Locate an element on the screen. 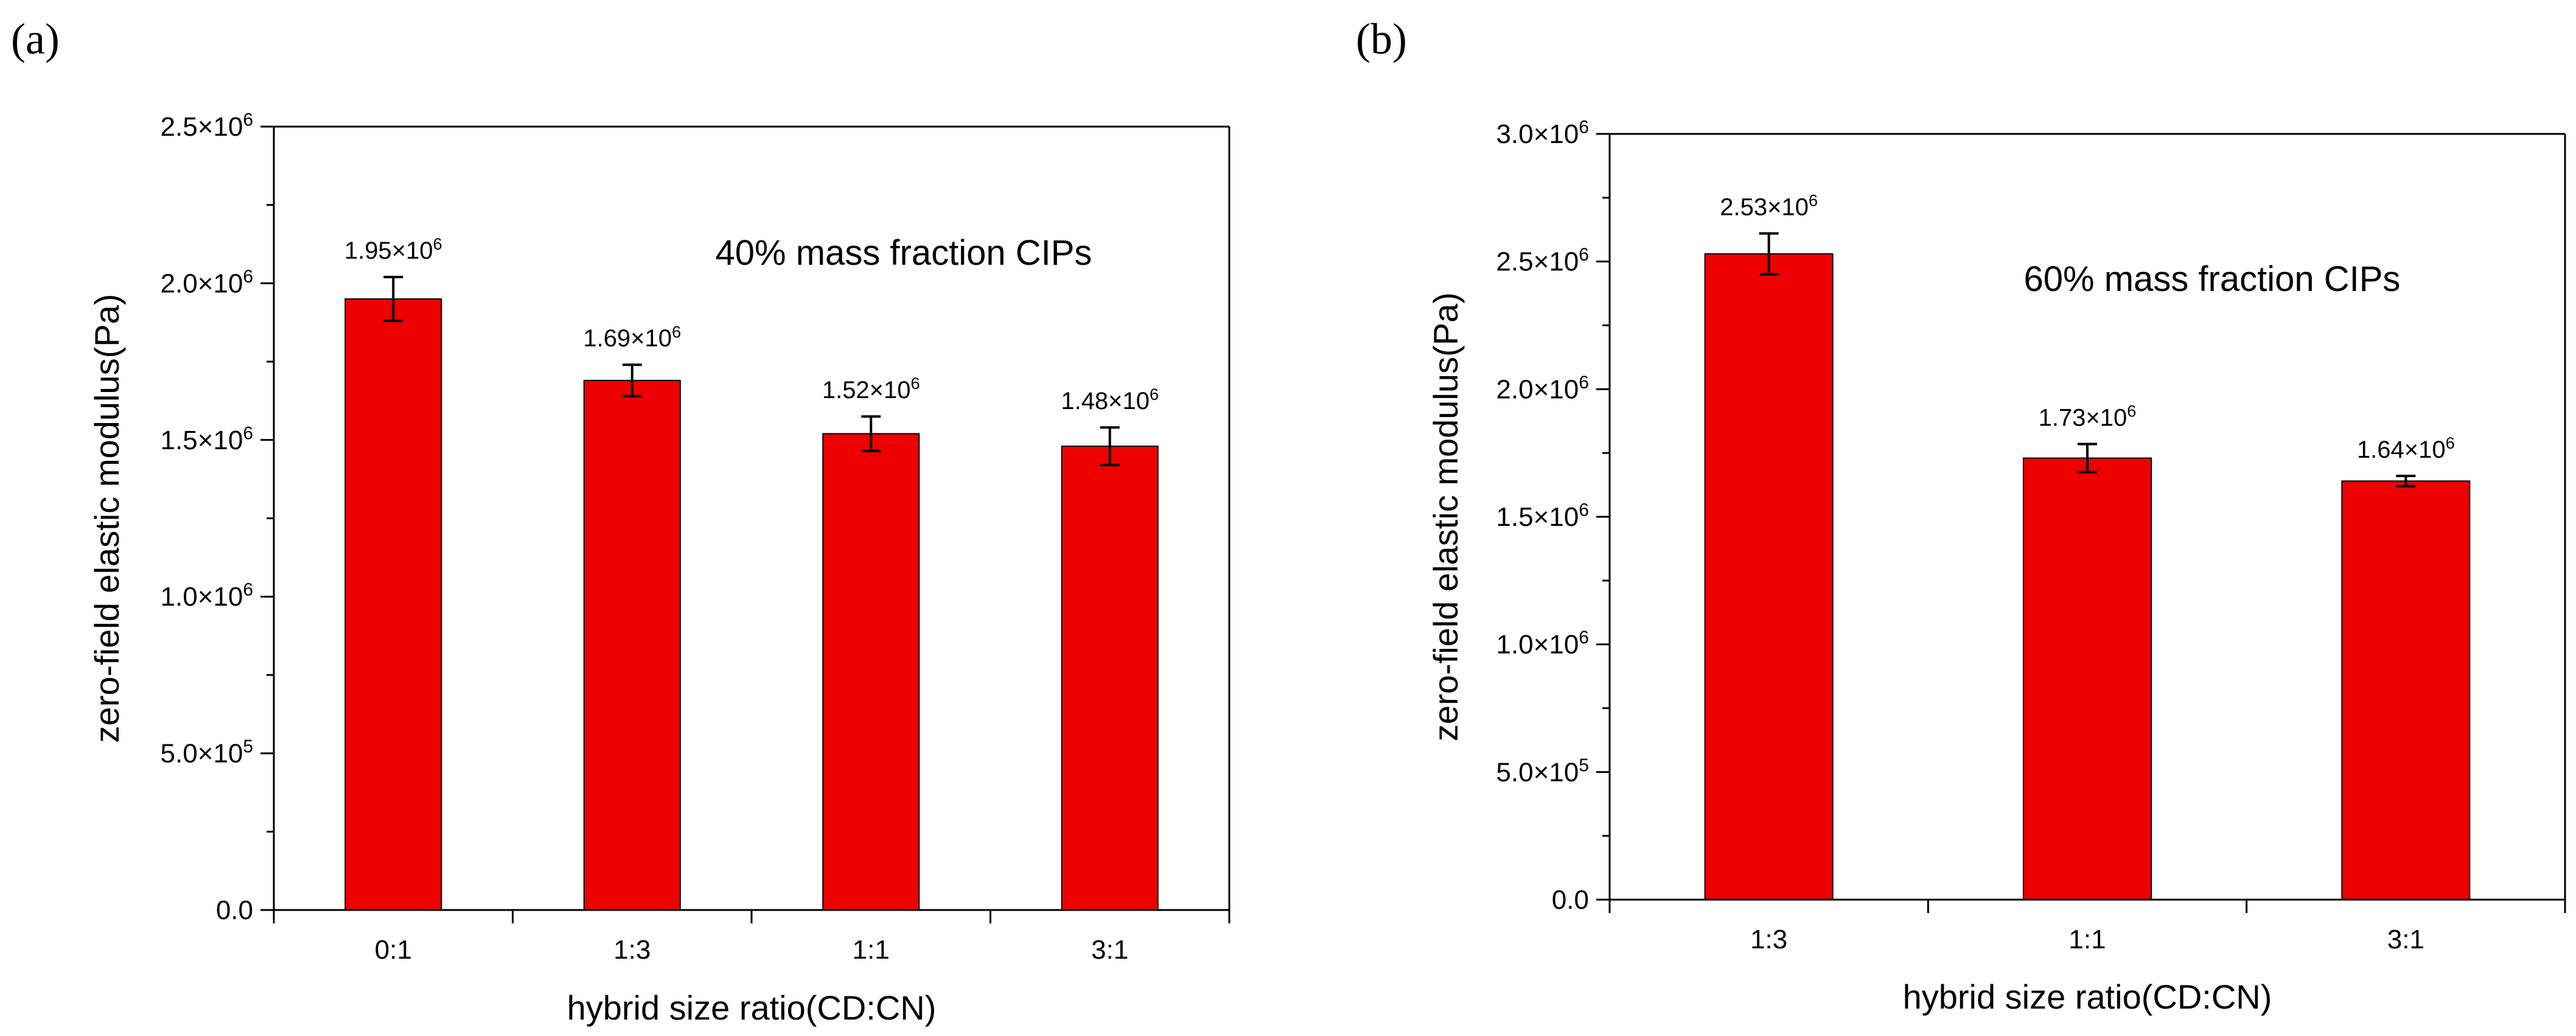  y-tick-label: 3.0×10⁶ is located at coordinates (1542, 133).